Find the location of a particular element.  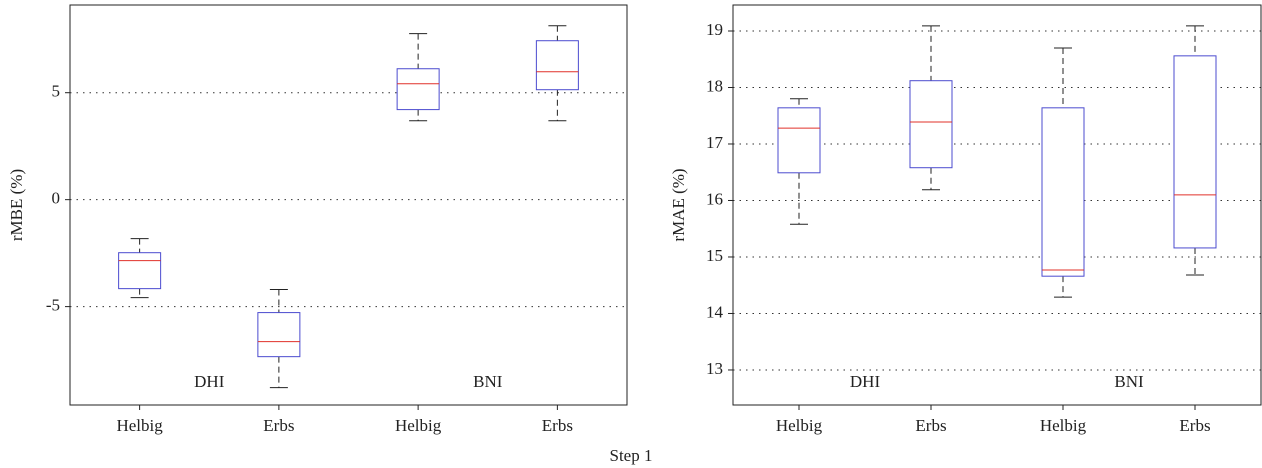

y-tick-label: 14 is located at coordinates (715, 311).